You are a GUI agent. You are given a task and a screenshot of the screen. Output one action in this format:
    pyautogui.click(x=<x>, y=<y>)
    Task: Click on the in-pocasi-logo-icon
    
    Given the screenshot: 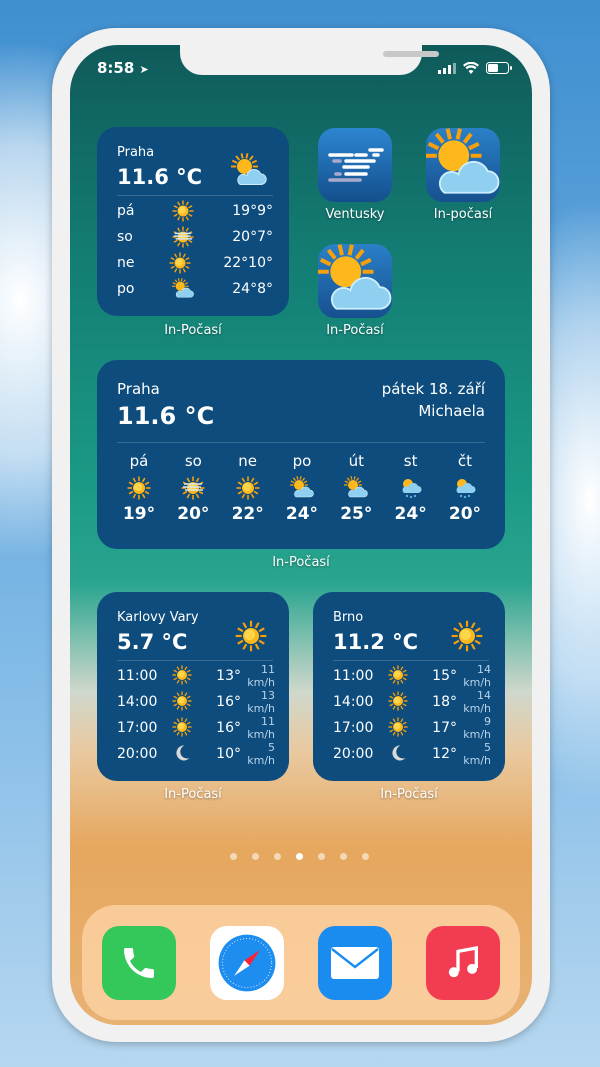 What is the action you would take?
    pyautogui.click(x=355, y=281)
    